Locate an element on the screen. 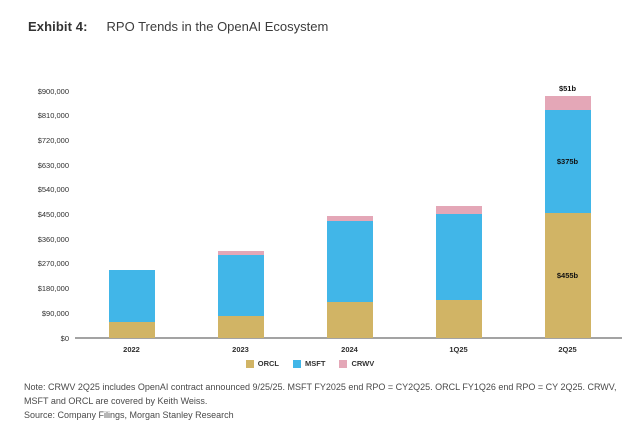 The height and width of the screenshot is (430, 640). legend-swatch-crwv is located at coordinates (343, 363).